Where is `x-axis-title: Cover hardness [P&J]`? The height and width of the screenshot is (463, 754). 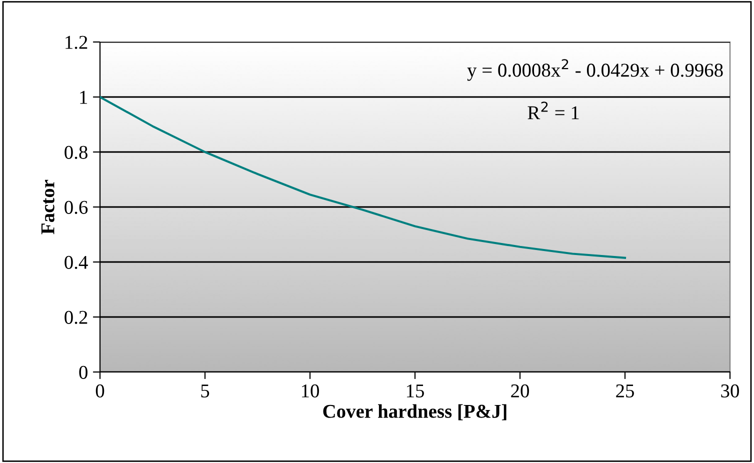 x-axis-title: Cover hardness [P&J] is located at coordinates (414, 412).